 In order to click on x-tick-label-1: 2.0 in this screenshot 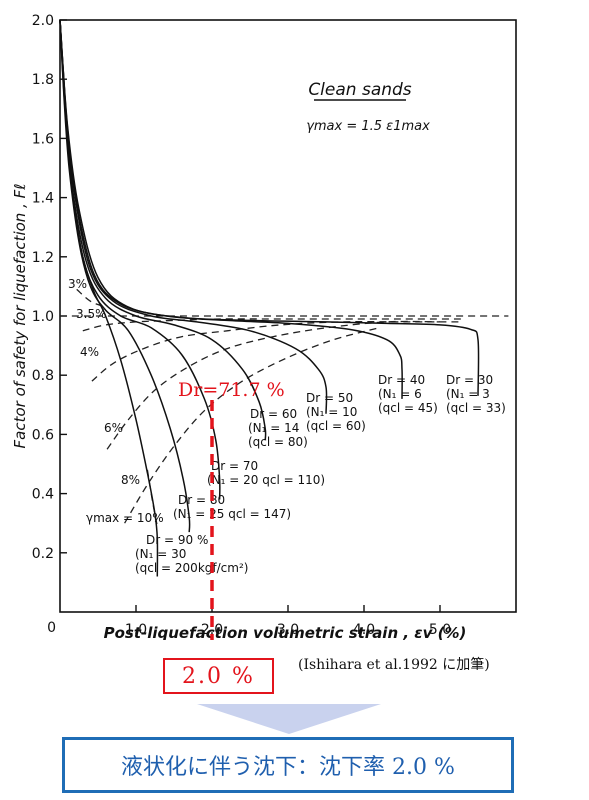, I will do `click(212, 630)`.